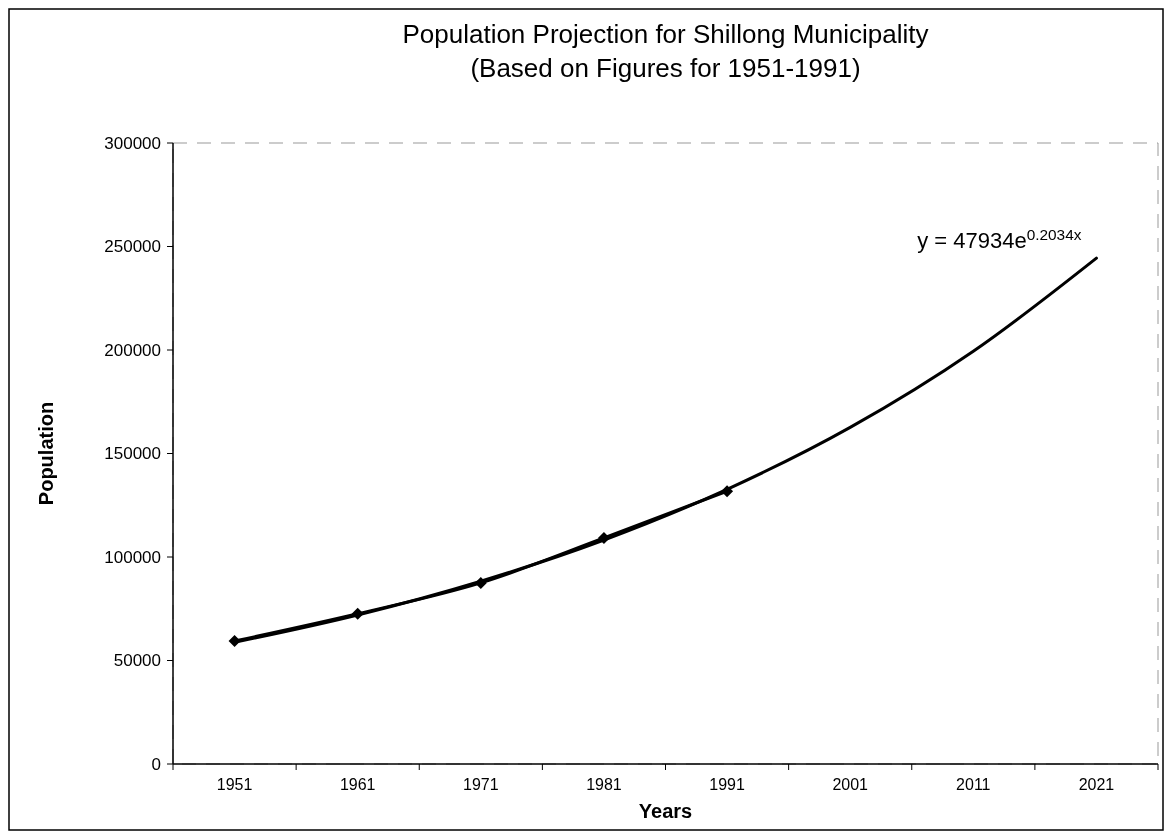  Describe the element at coordinates (973, 784) in the screenshot. I see `x-tick-label: 2011` at that location.